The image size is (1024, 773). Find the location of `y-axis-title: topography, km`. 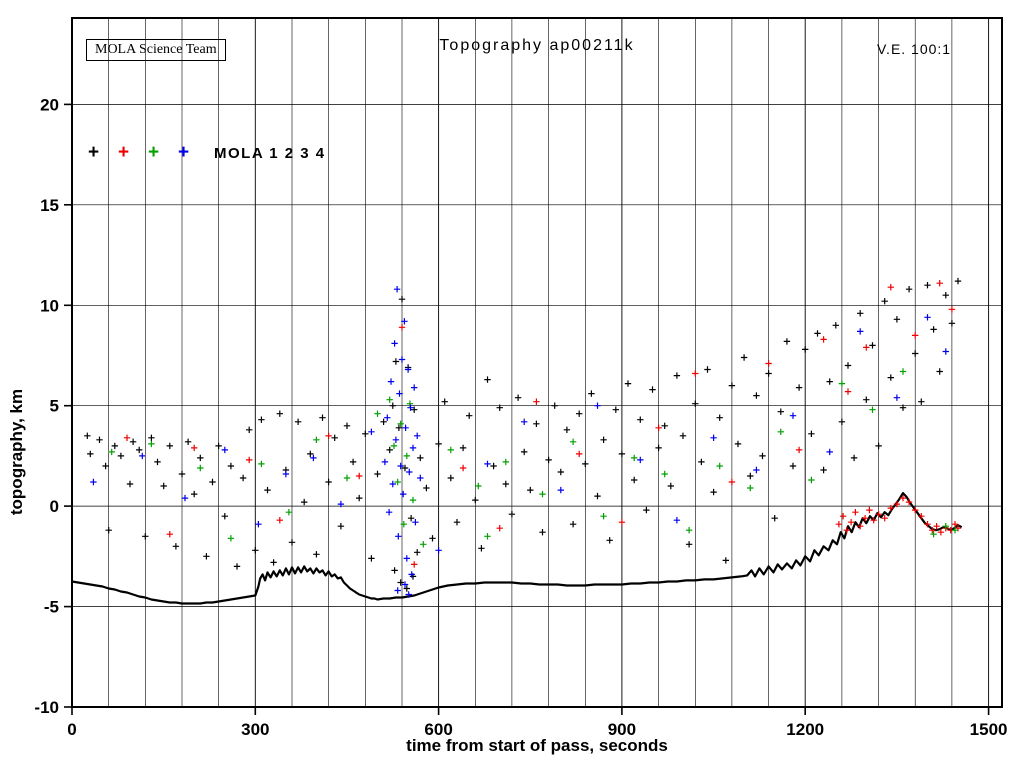

y-axis-title: topography, km is located at coordinates (16, 452).